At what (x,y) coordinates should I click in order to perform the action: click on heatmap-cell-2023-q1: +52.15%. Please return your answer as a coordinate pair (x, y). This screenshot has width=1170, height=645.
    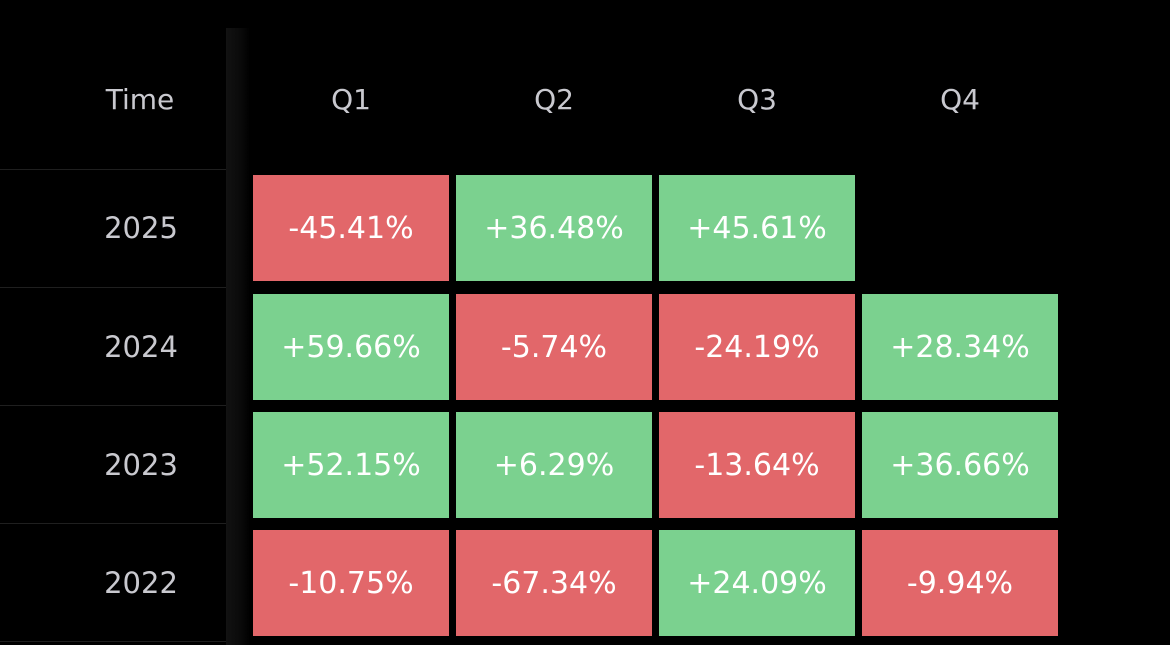
    Looking at the image, I should click on (351, 465).